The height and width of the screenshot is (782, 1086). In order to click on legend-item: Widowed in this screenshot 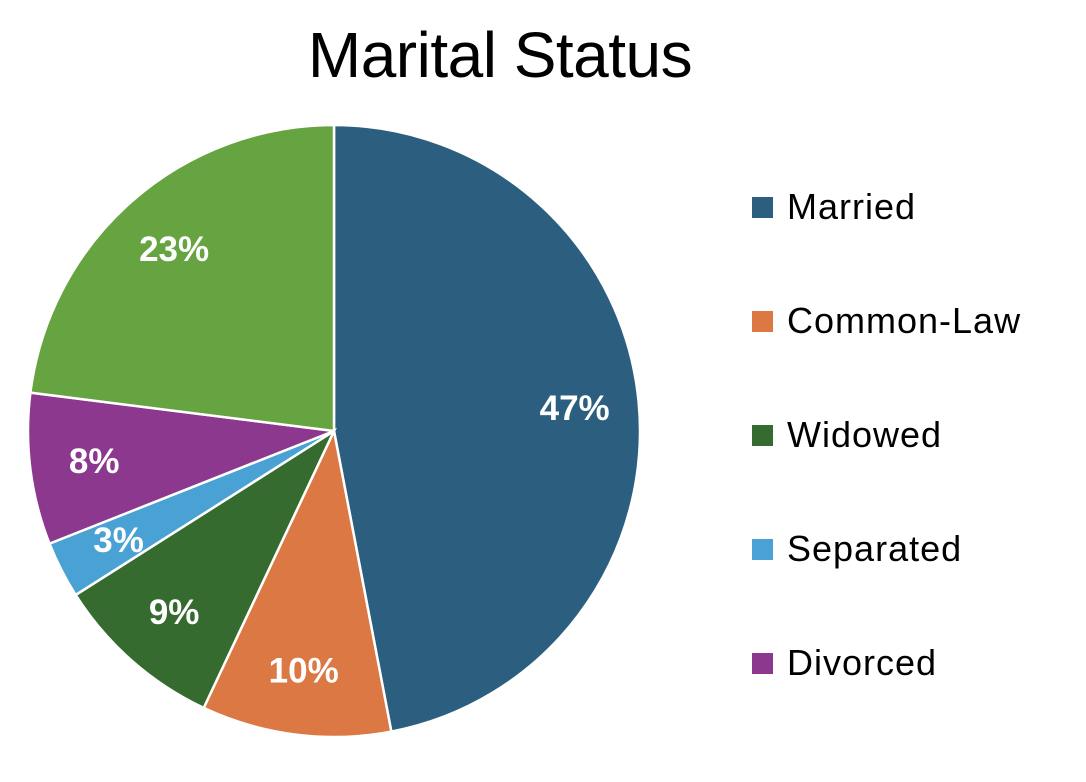, I will do `click(886, 435)`.